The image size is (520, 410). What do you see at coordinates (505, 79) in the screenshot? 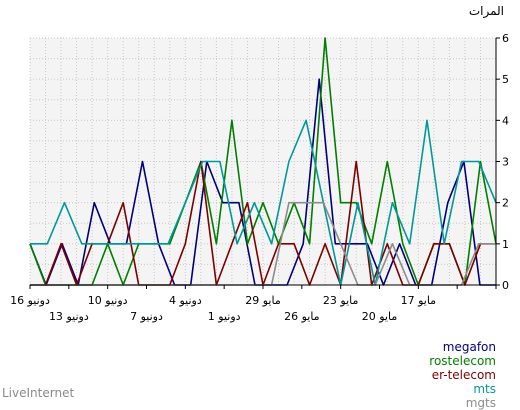
I see `y-tick-label: 5` at bounding box center [505, 79].